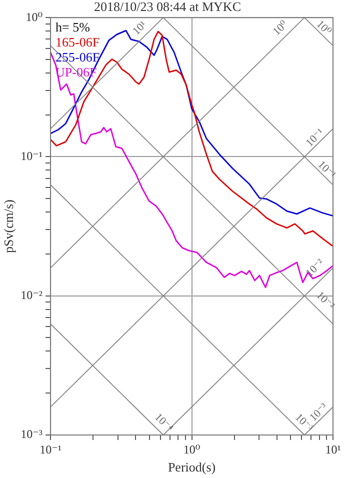 This screenshot has width=347, height=478. Describe the element at coordinates (78, 42) in the screenshot. I see `series-label: 165-06F` at that location.